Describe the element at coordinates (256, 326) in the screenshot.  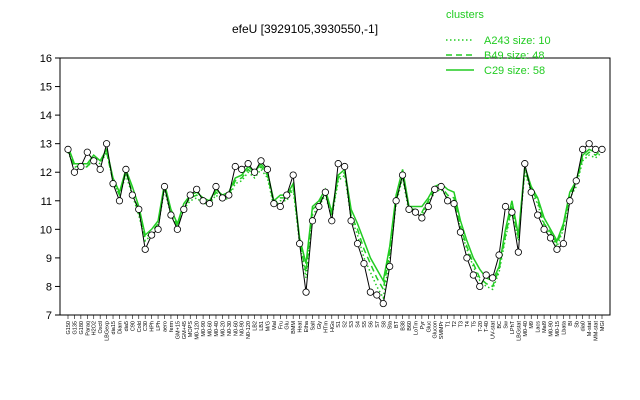
I see `x-tick-label: LB2` at that location.